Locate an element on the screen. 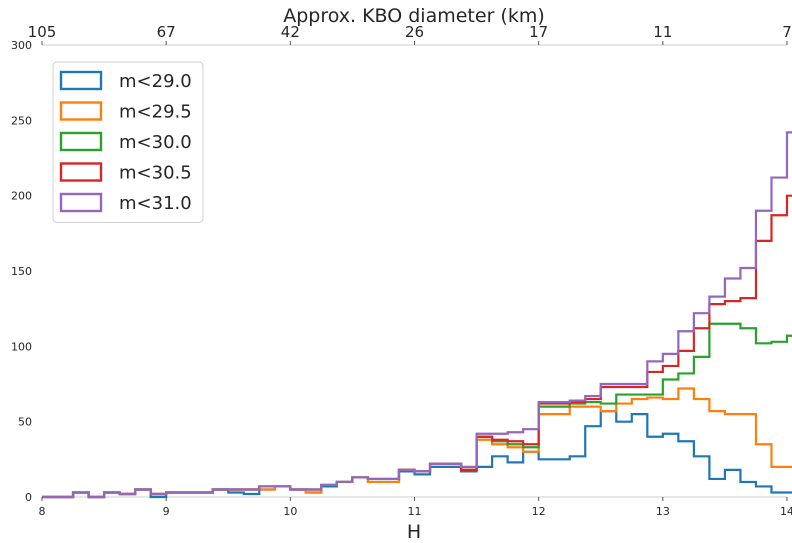  x-tick-label: 10 is located at coordinates (290, 511).